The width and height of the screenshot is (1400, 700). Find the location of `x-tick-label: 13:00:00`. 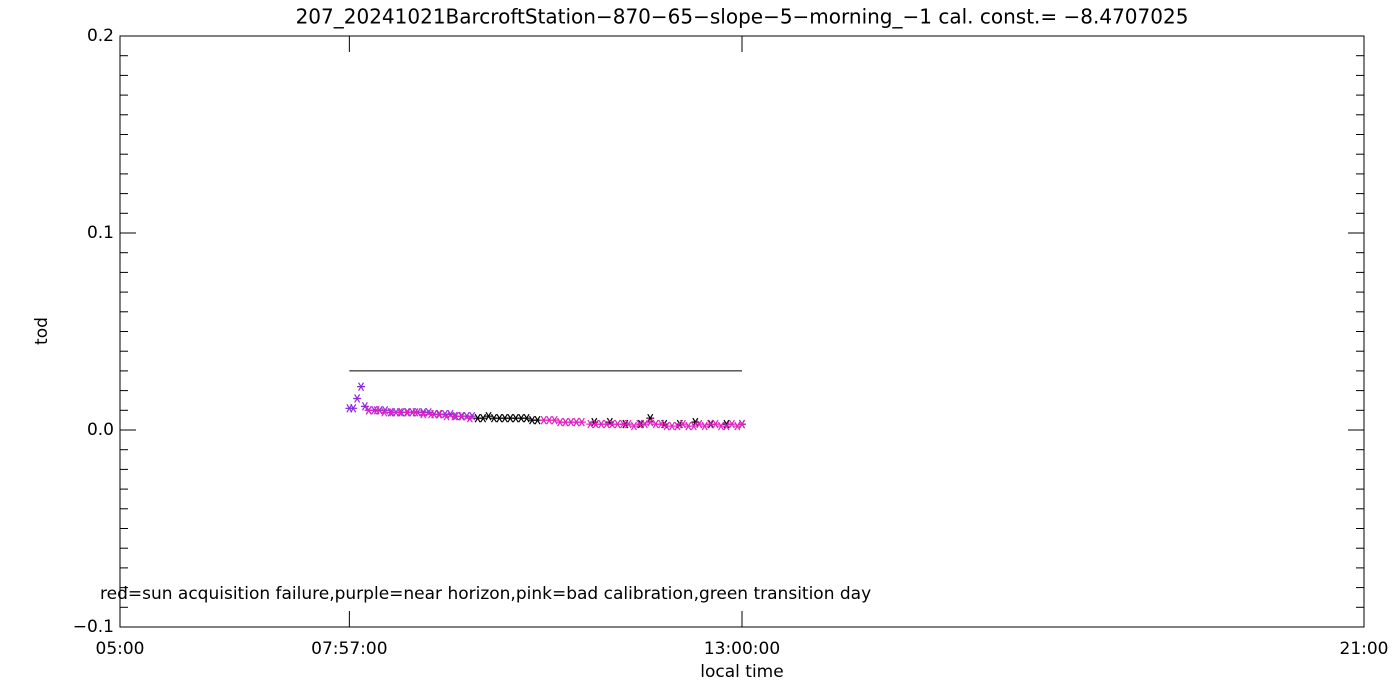

x-tick-label: 13:00:00 is located at coordinates (742, 649).